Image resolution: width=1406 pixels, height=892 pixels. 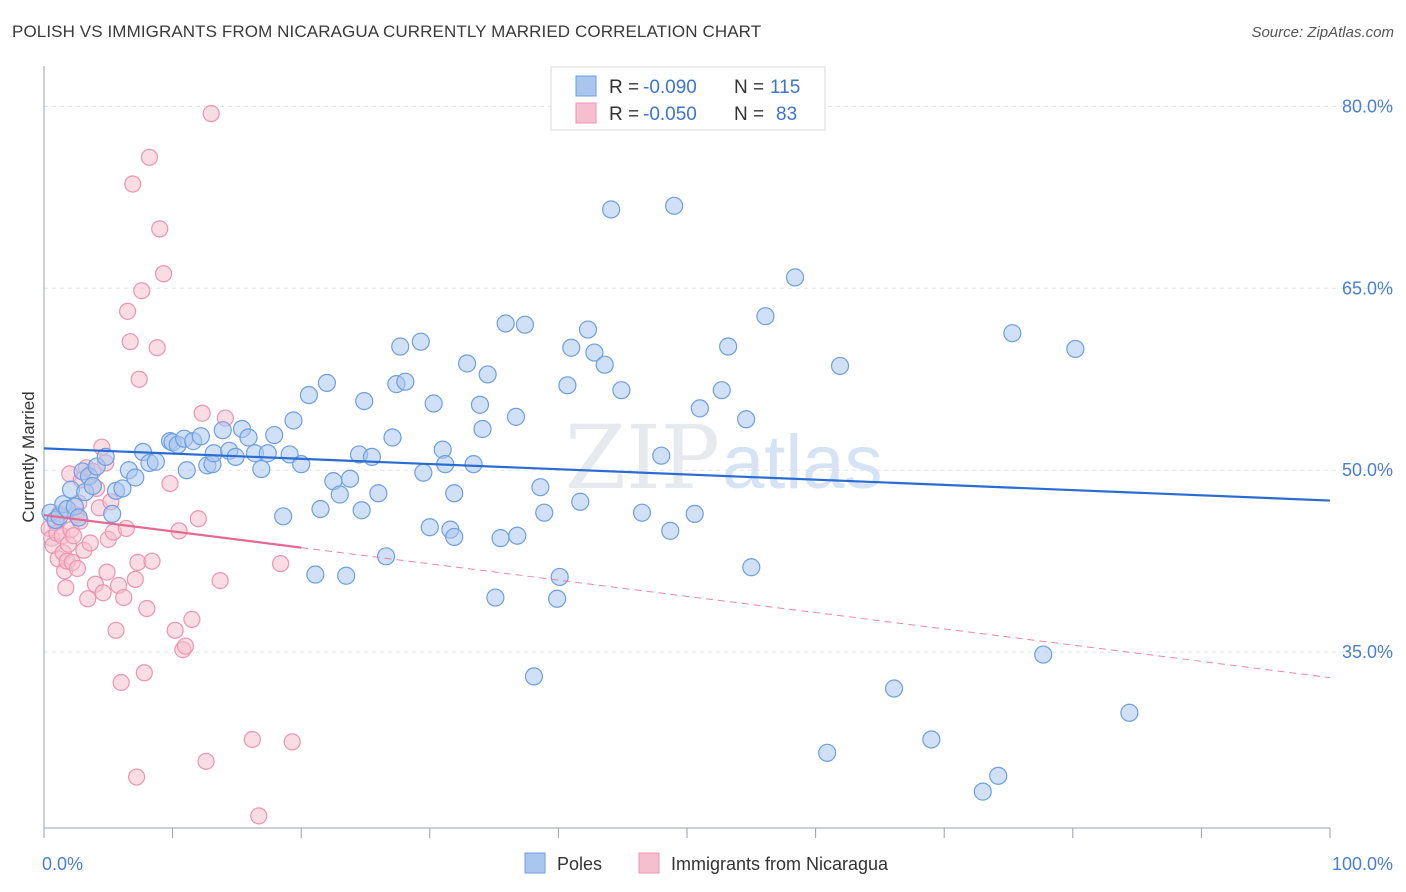 I want to click on y-tick-labels: 35.0% 50.0% 65.0% 80.0%, so click(x=1367, y=379).